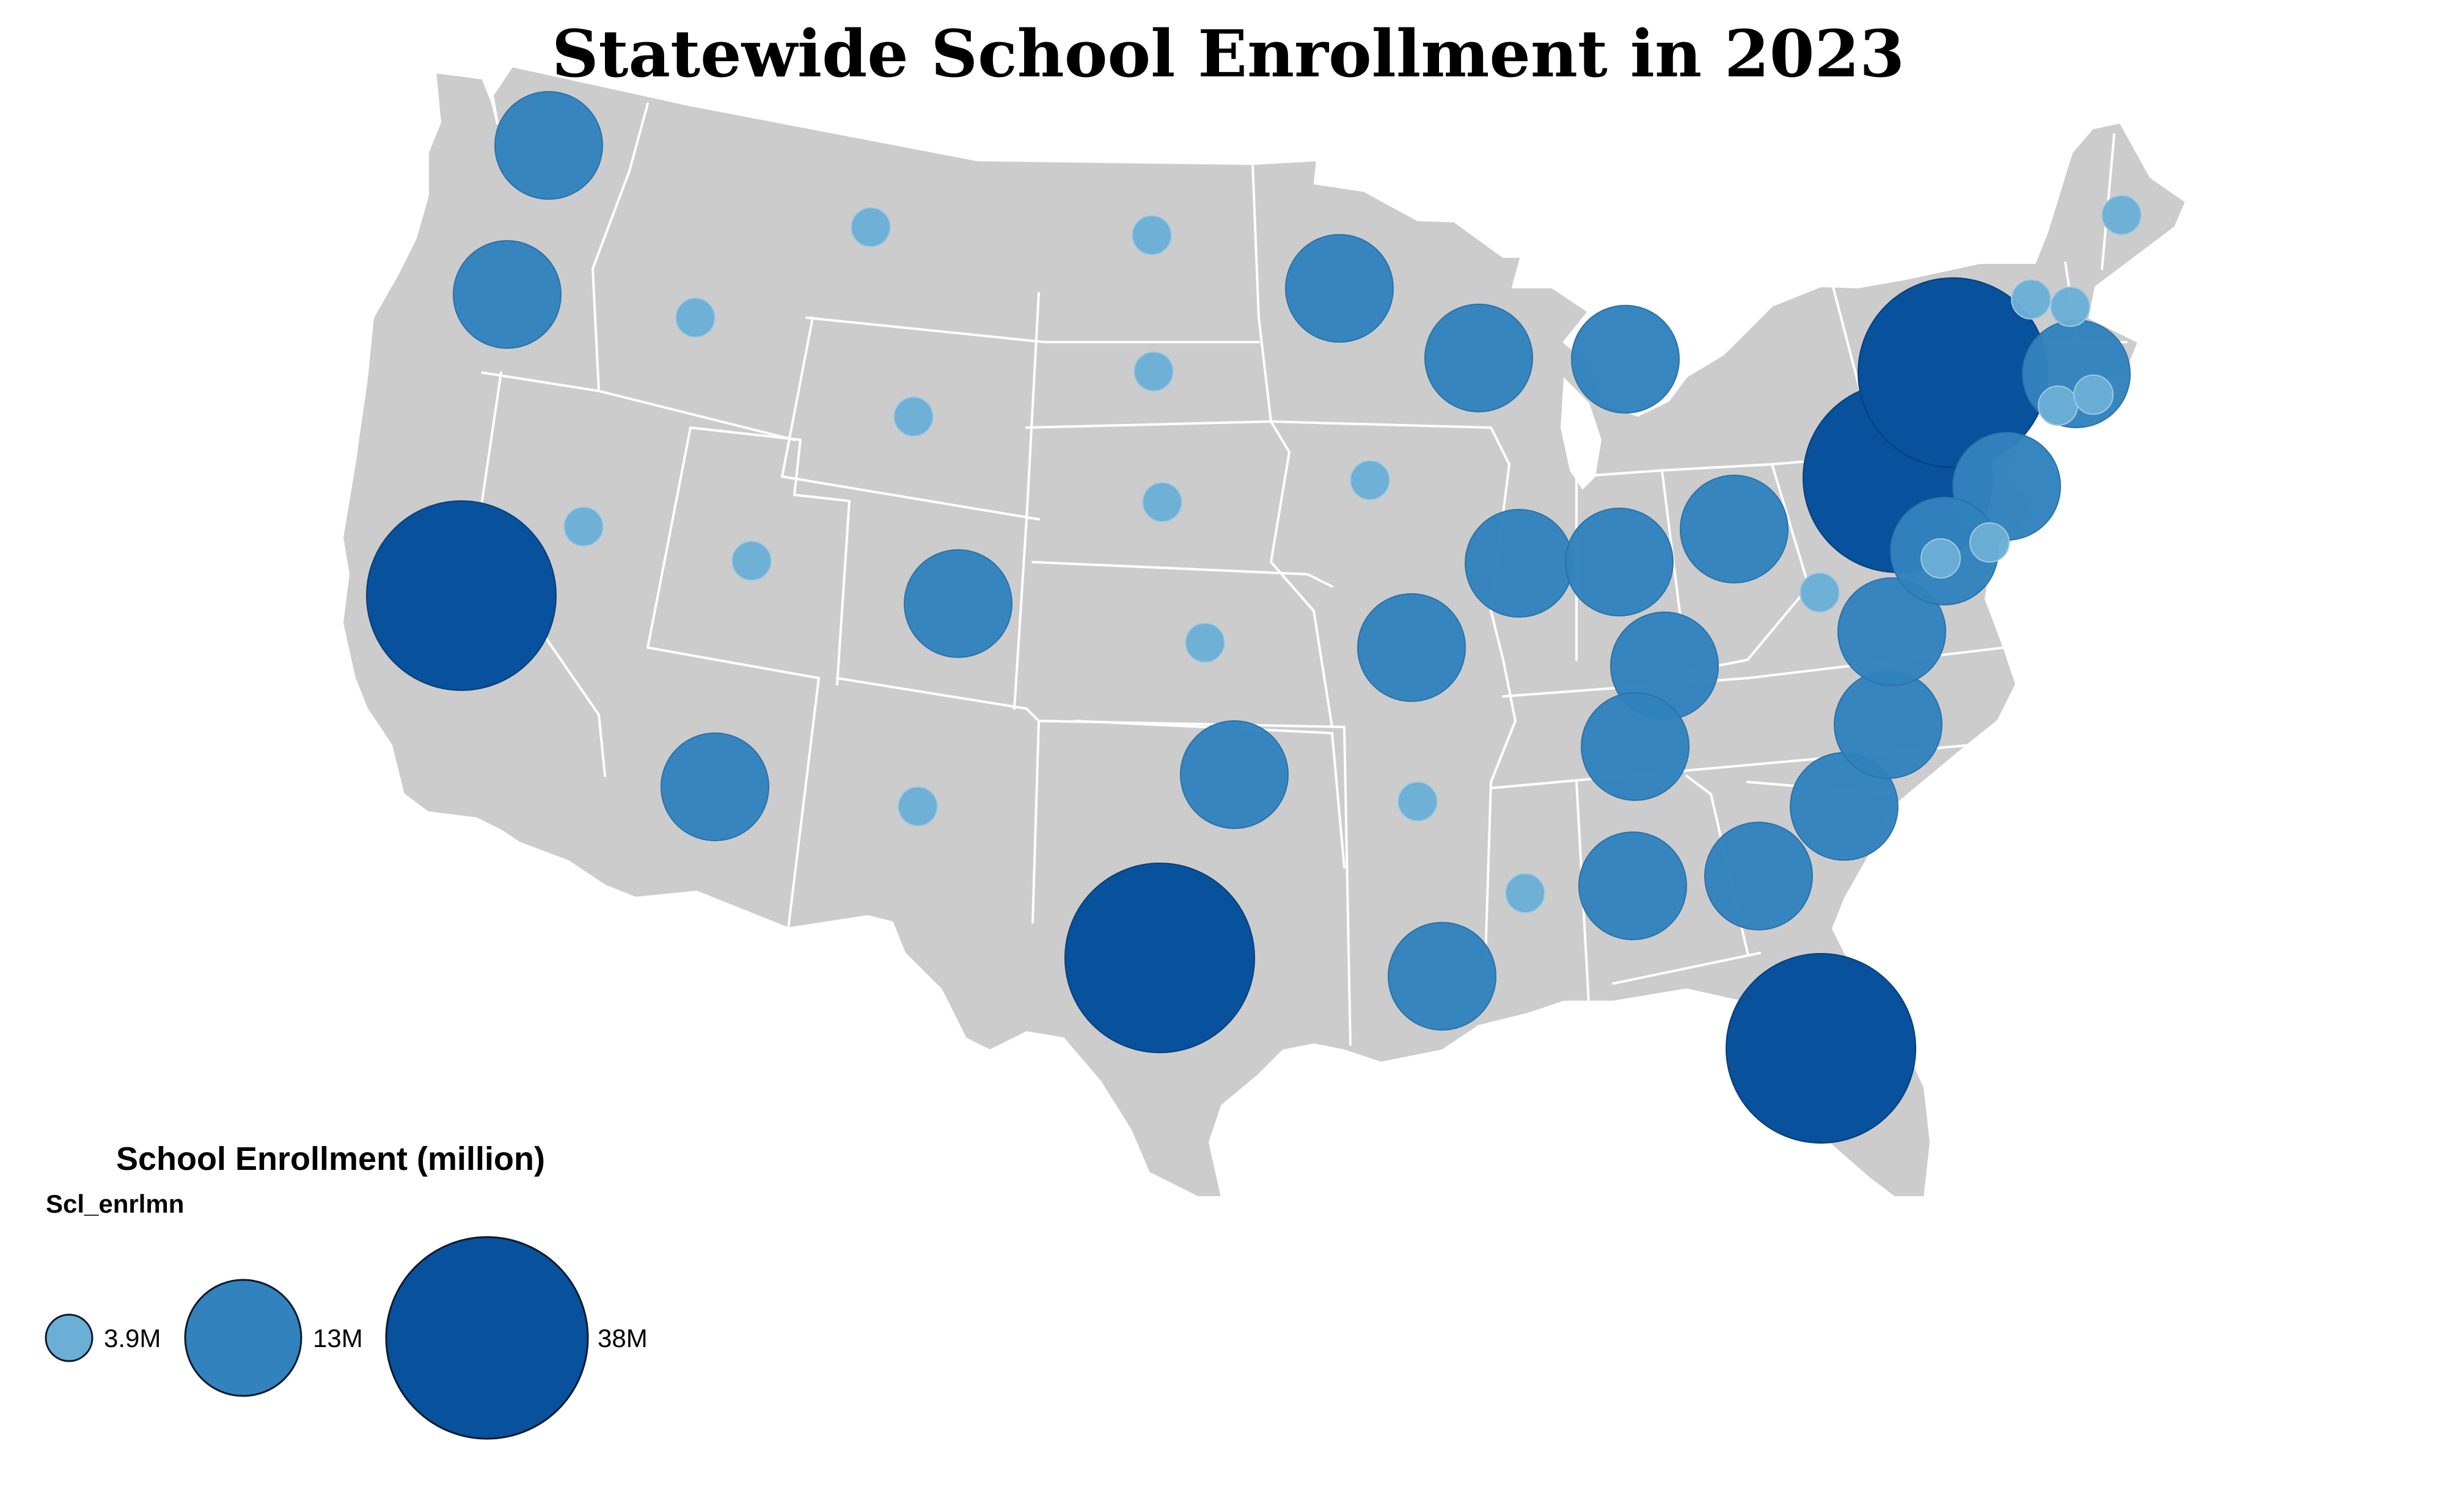 This screenshot has height=1512, width=2457. I want to click on state-circle-ohio, so click(1734, 529).